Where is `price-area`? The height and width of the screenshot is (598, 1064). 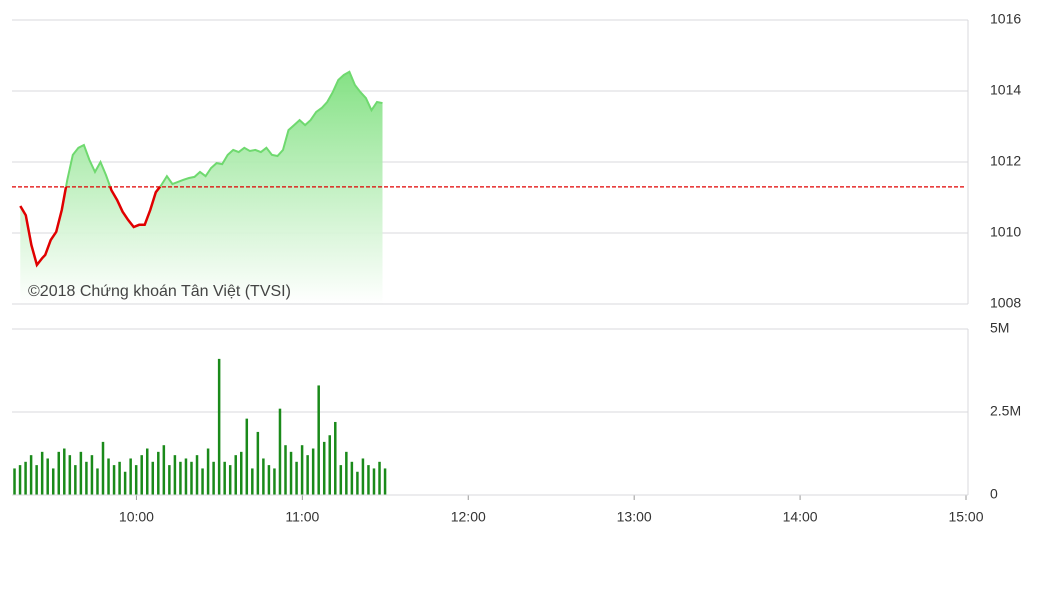 price-area is located at coordinates (201, 187).